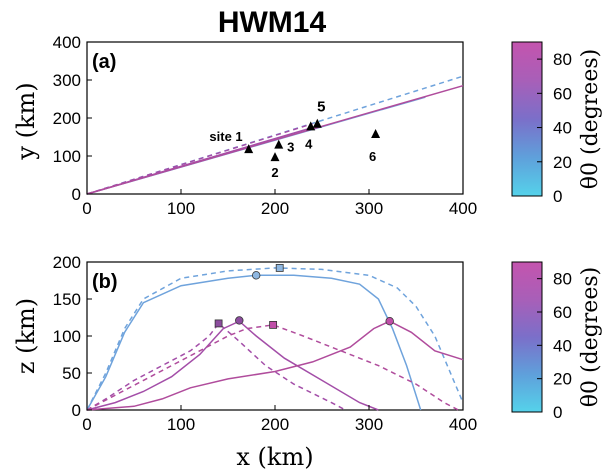 Image resolution: width=613 pixels, height=475 pixels. Describe the element at coordinates (290, 147) in the screenshot. I see `site-label-3: 3` at that location.